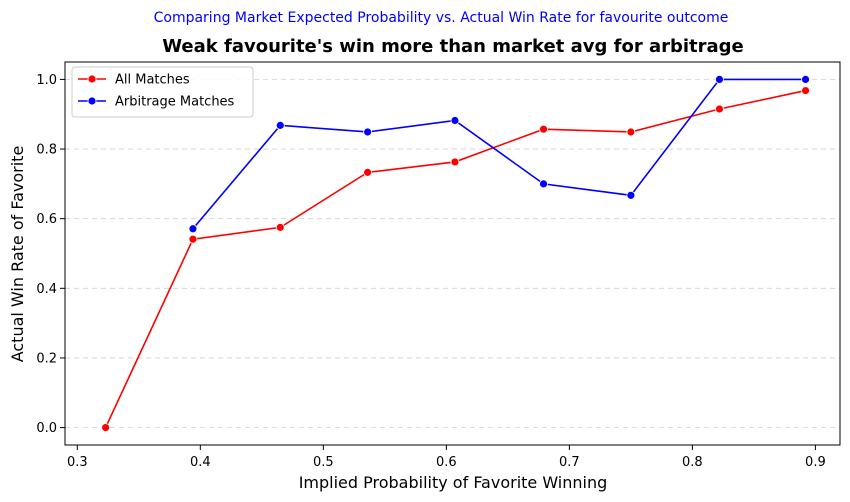  I want to click on y-tick-label: 0.4, so click(46, 289).